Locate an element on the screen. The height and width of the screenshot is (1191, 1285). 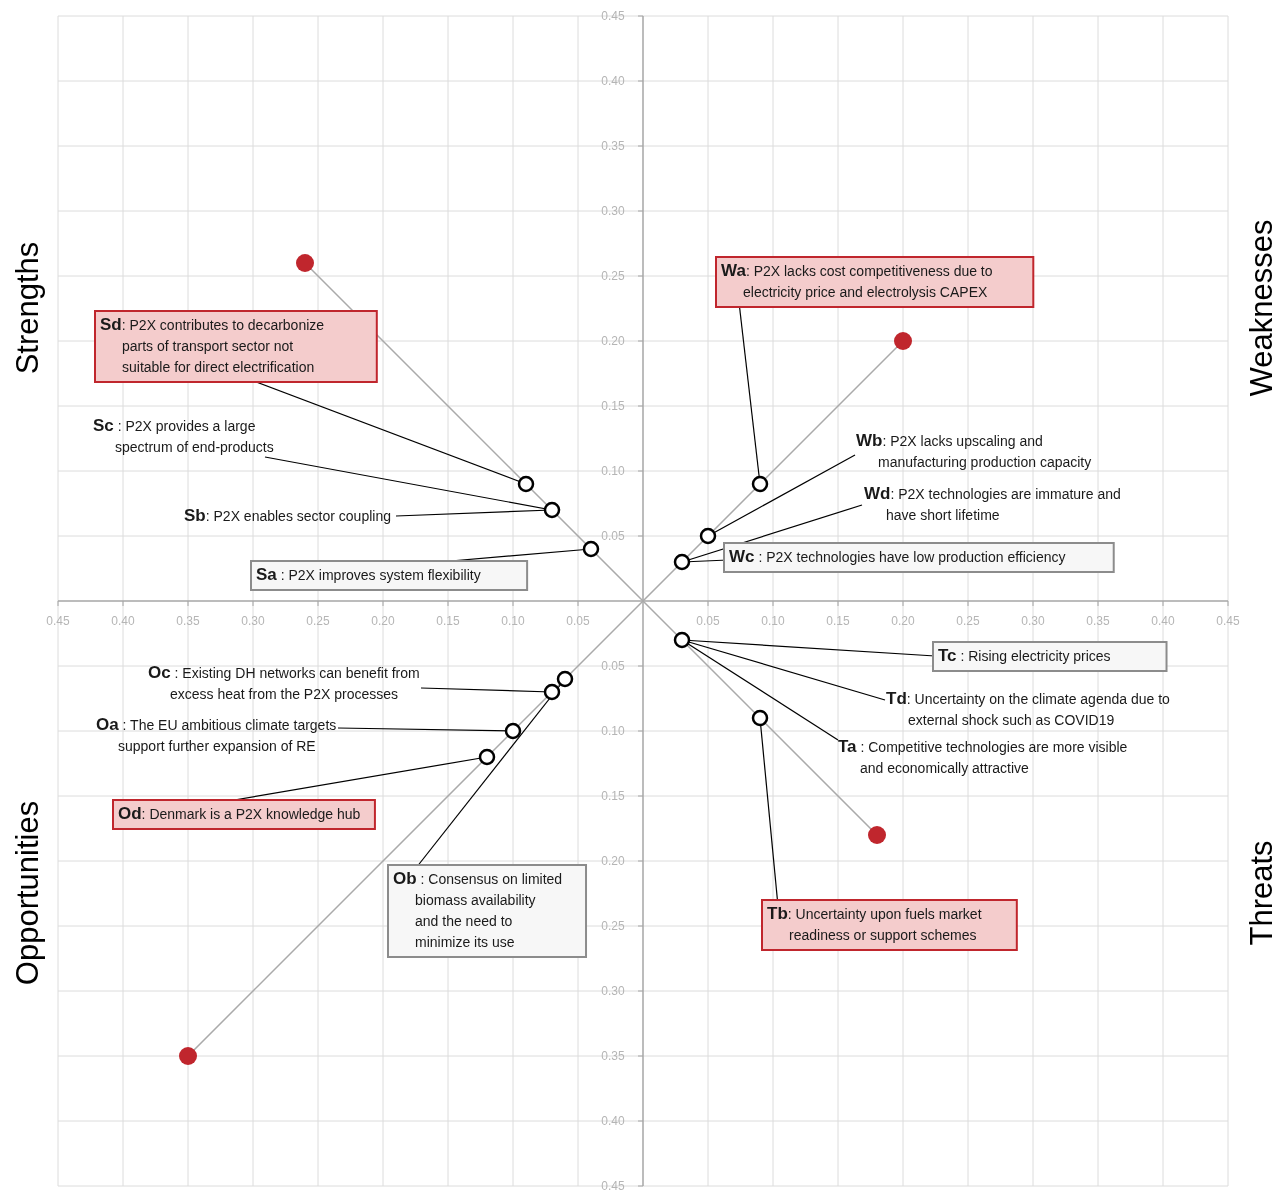
annotation: Tb: Uncertainty upon fuels market readiness or support schemes is located at coordinates (874, 923).